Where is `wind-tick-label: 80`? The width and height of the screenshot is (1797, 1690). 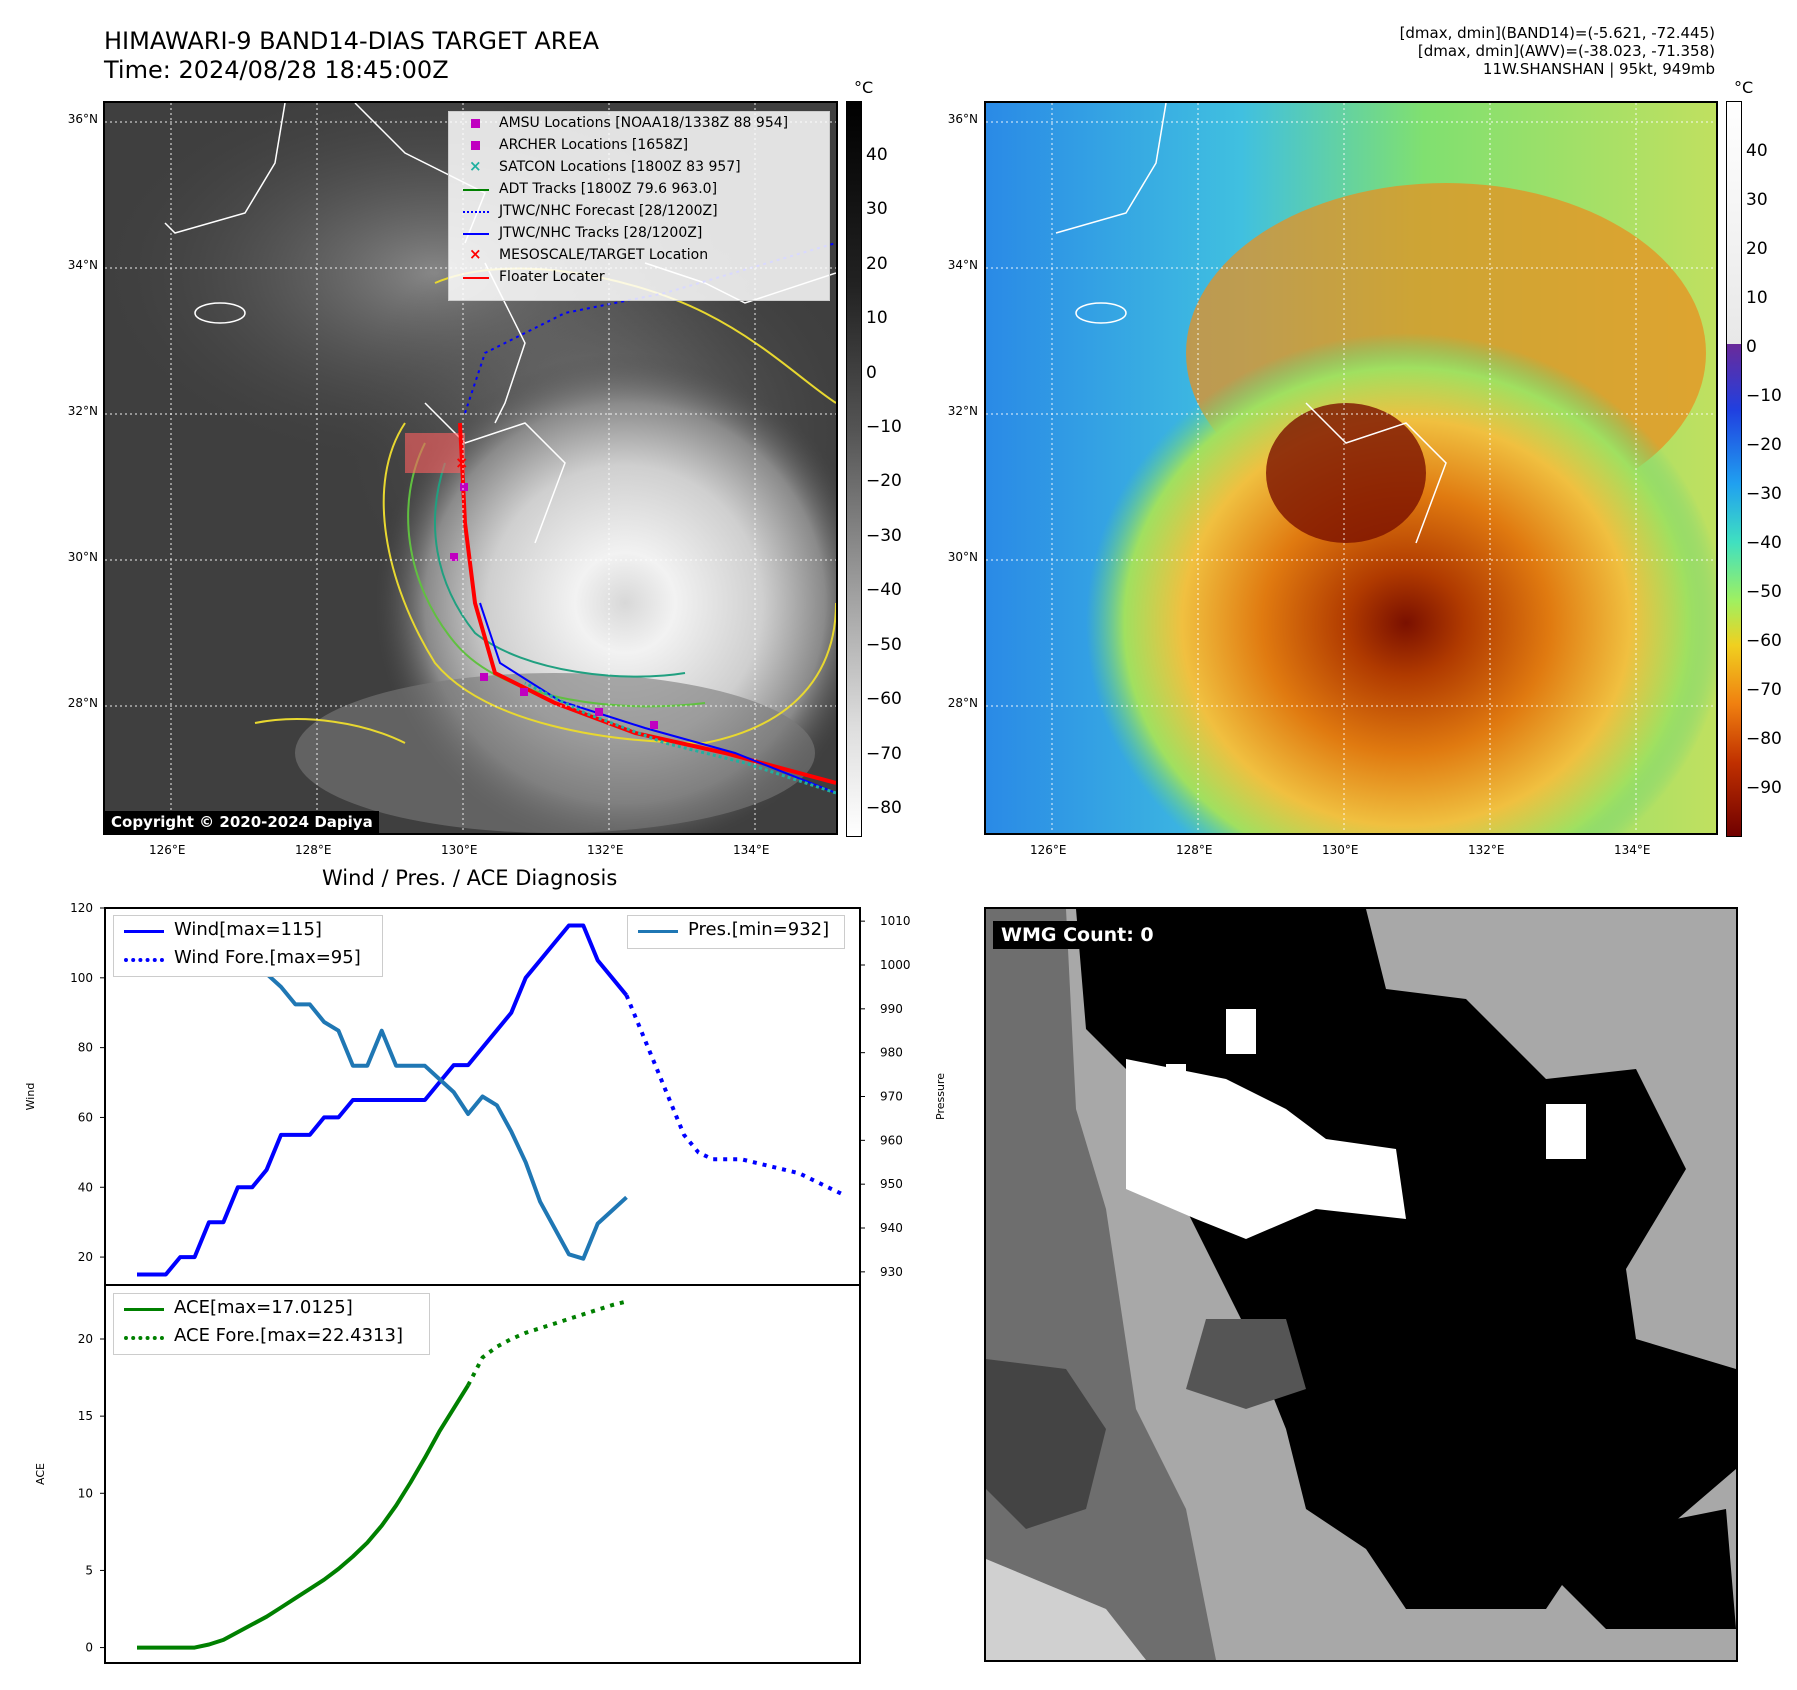
wind-tick-label: 80 is located at coordinates (85, 1048).